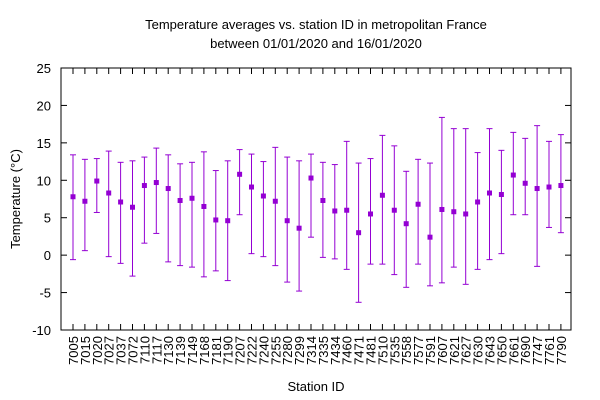 This screenshot has height=400, width=600. I want to click on x-tick-label: 7181, so click(216, 350).